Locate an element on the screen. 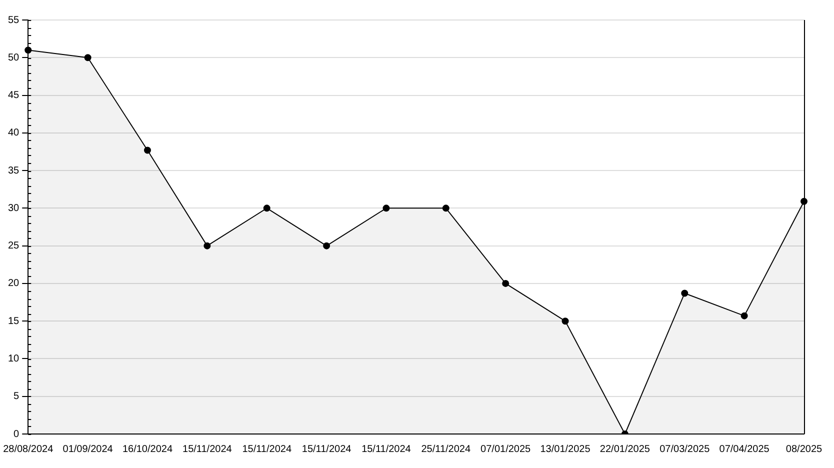 This screenshot has height=468, width=834. y-tick-label: 45 is located at coordinates (14, 96).